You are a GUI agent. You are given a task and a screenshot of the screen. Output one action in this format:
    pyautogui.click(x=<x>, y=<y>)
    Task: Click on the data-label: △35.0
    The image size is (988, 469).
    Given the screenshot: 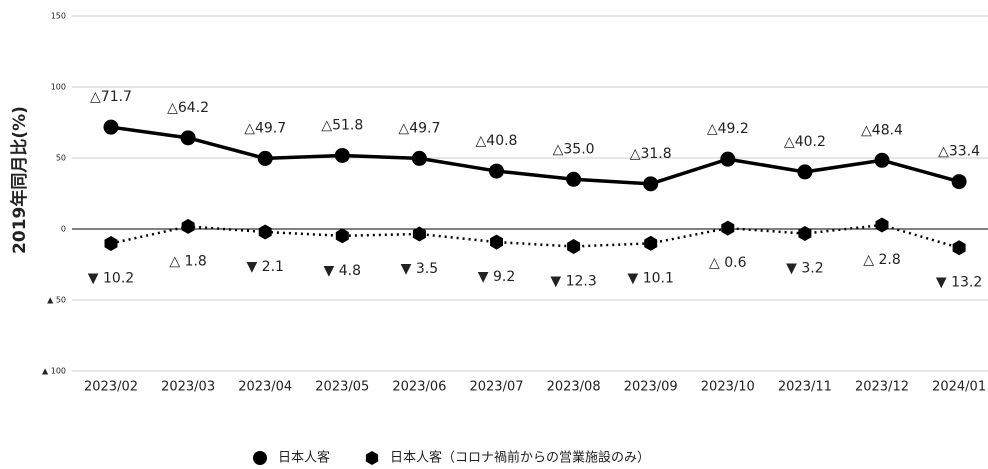 What is the action you would take?
    pyautogui.click(x=574, y=149)
    